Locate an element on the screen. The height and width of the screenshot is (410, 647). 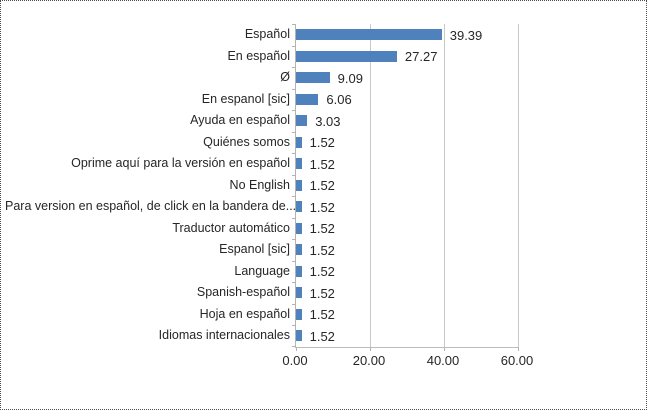
category-label: En espanol [sic] is located at coordinates (245, 98).